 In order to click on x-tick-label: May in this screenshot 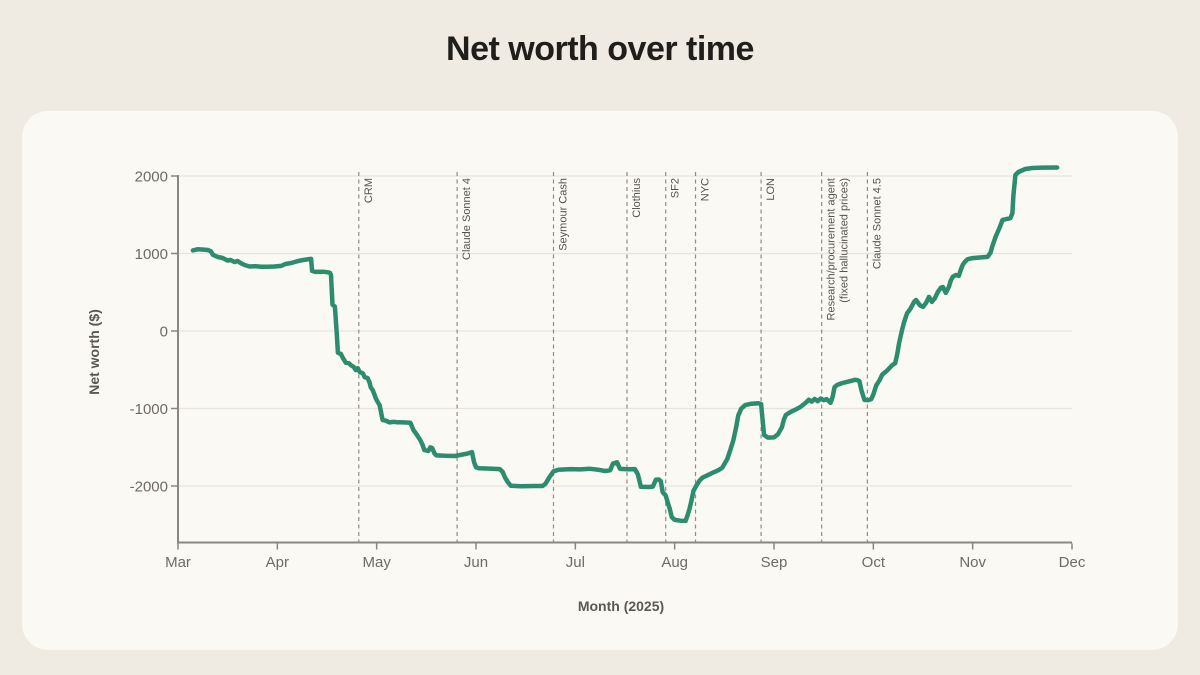, I will do `click(376, 562)`.